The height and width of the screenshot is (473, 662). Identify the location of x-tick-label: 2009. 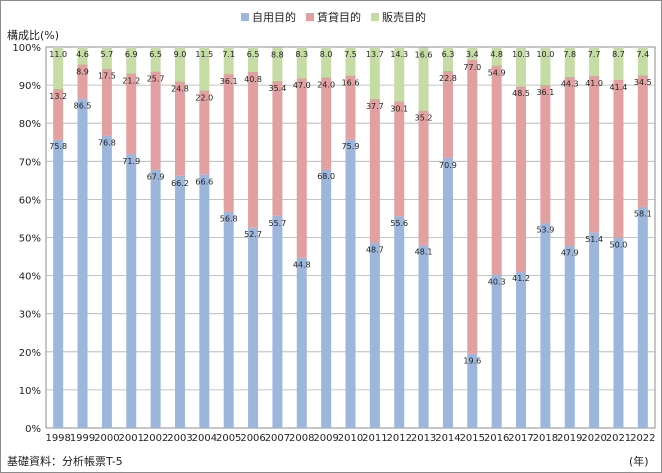
(325, 438).